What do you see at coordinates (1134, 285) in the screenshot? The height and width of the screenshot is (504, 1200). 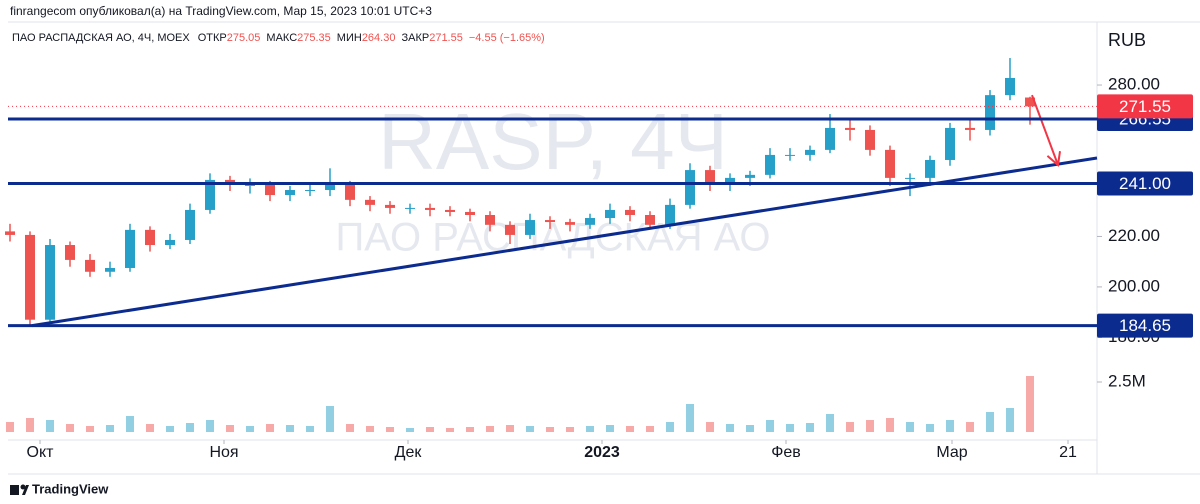 I see `y-tick-label: 200.00` at bounding box center [1134, 285].